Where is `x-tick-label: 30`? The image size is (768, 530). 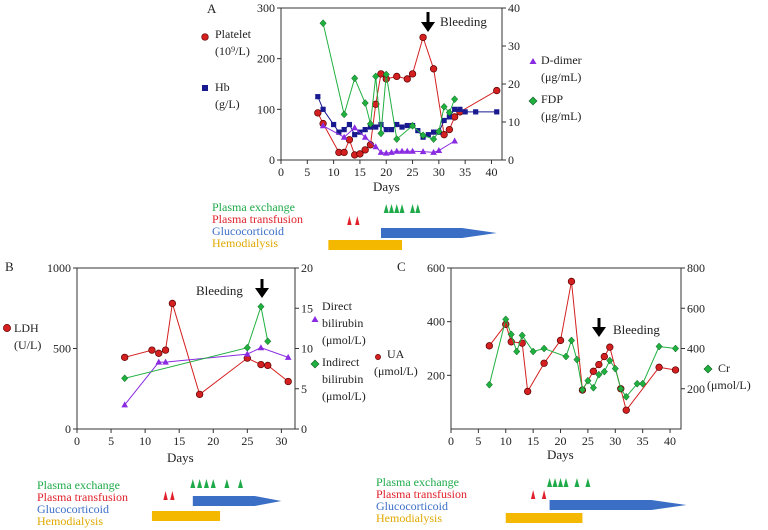
x-tick-label: 30 is located at coordinates (439, 172).